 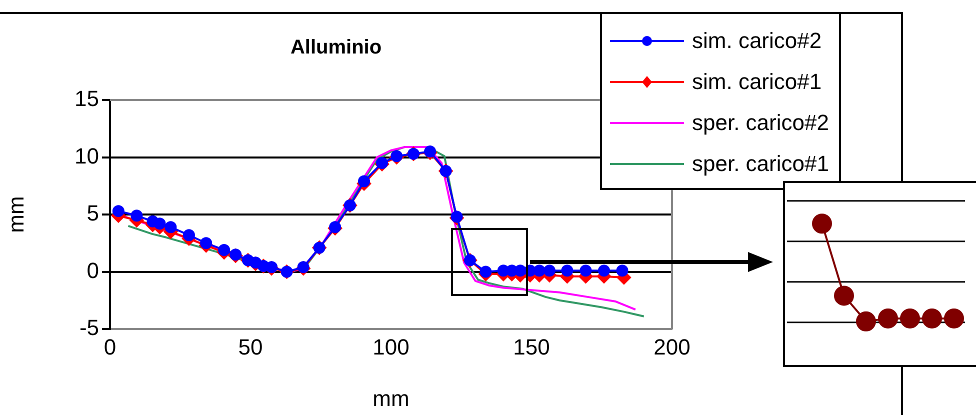 What do you see at coordinates (92, 213) in the screenshot?
I see `y-tick-label: 5` at bounding box center [92, 213].